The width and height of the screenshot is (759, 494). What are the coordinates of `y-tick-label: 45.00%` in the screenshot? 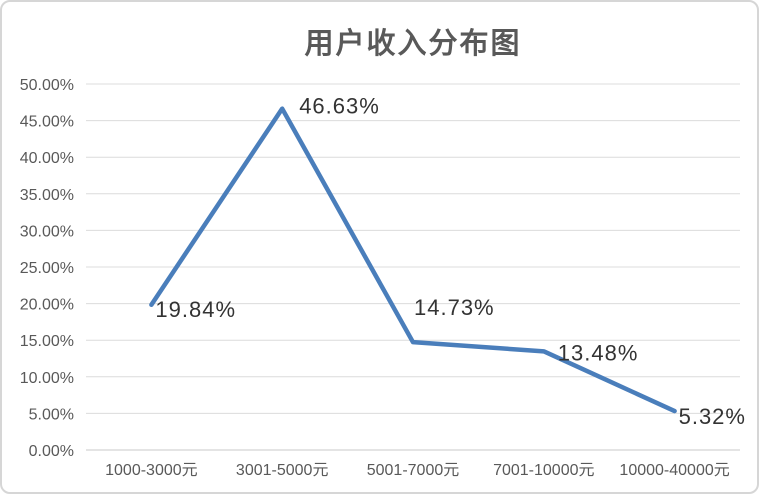 It's located at (47, 122).